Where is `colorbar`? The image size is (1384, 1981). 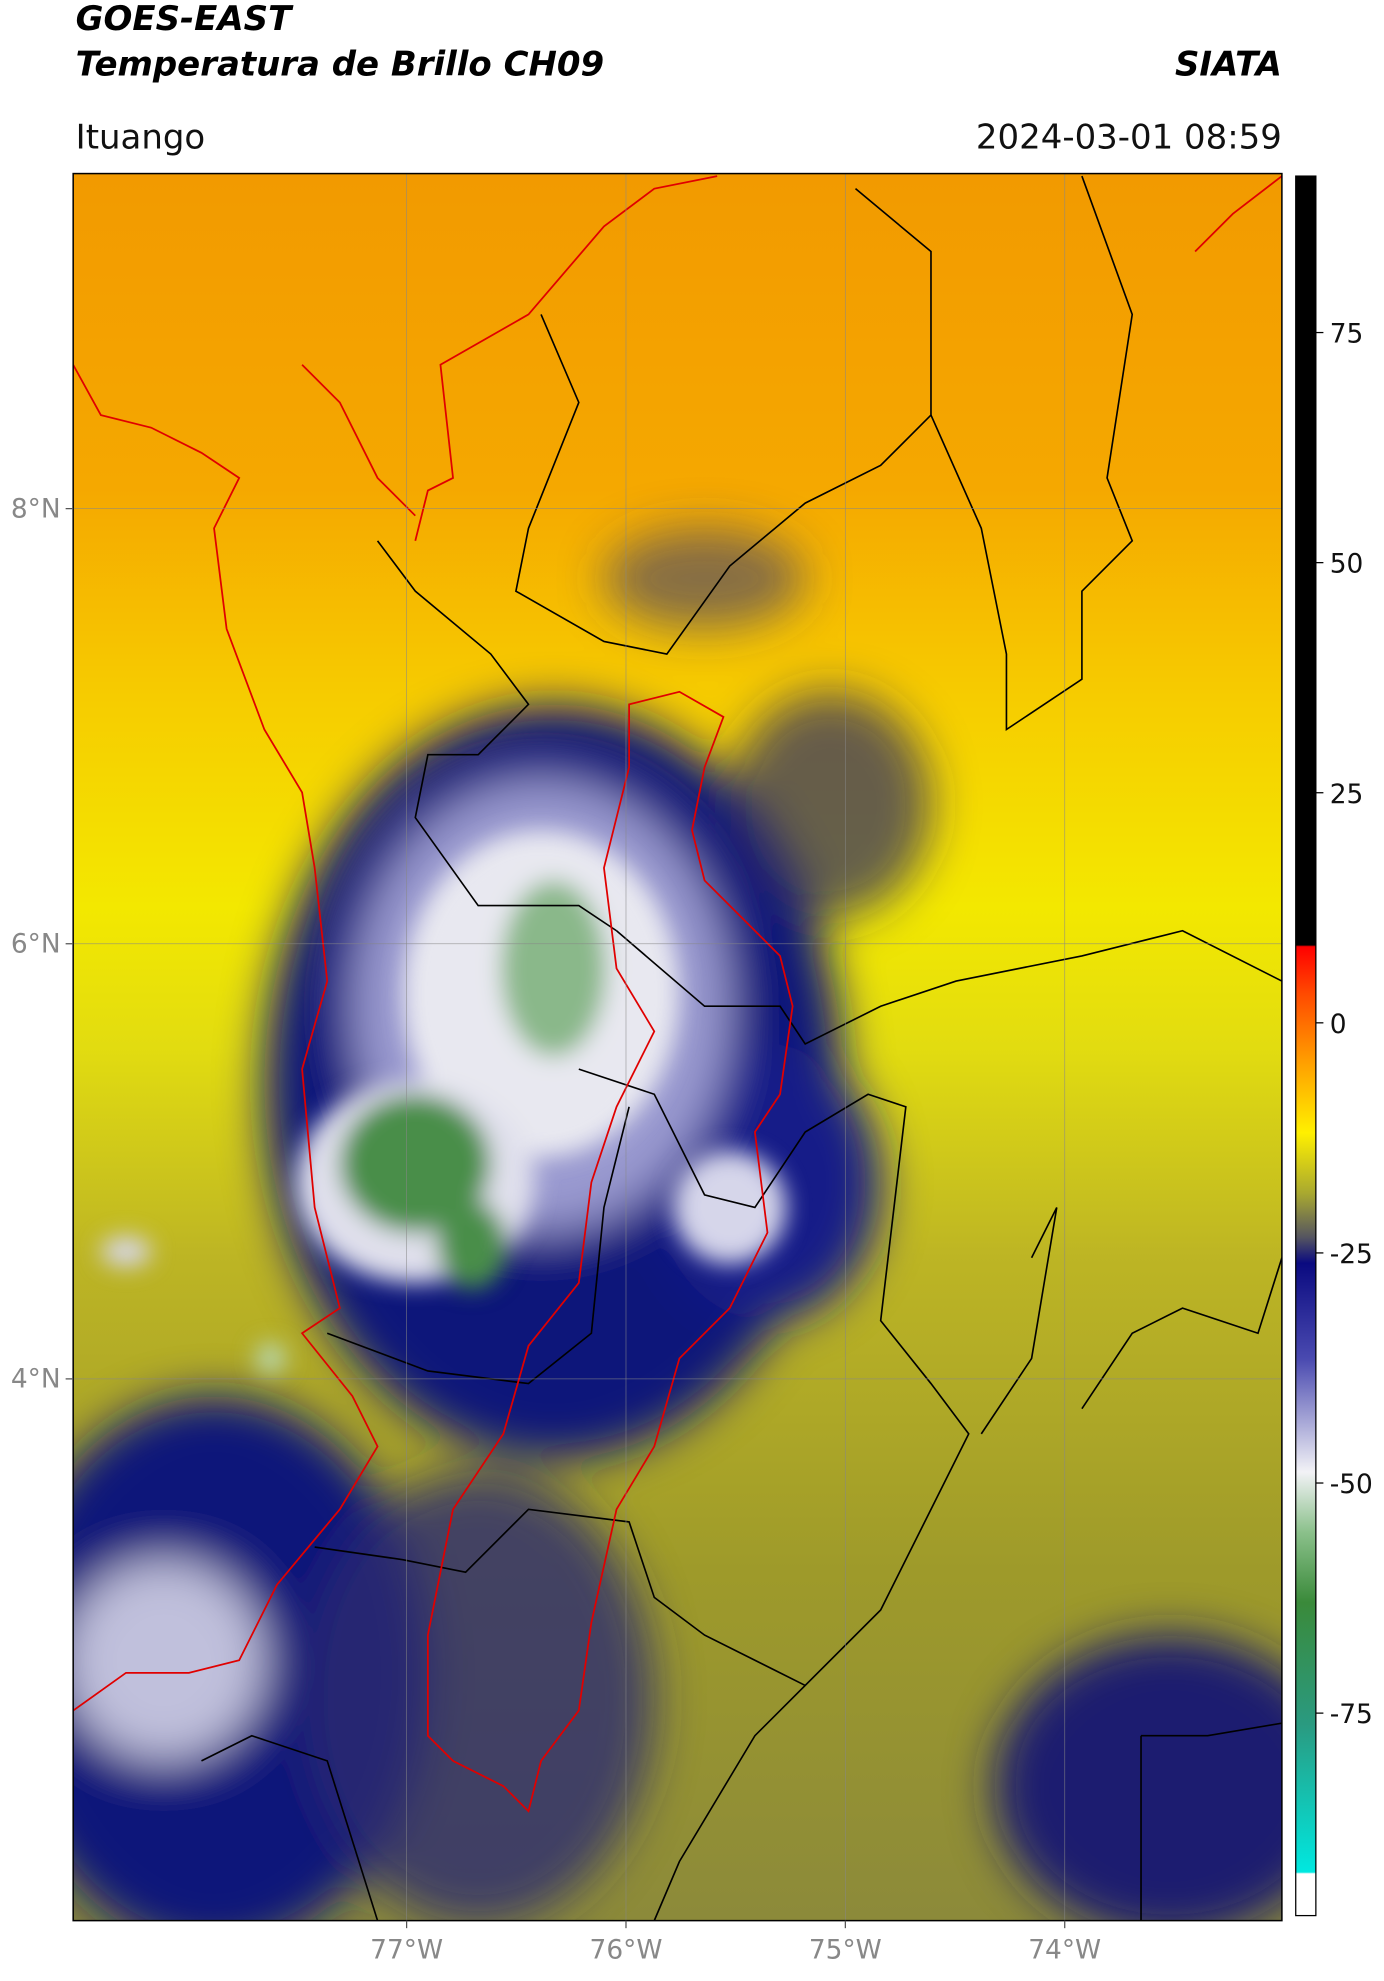
colorbar is located at coordinates (1306, 1046).